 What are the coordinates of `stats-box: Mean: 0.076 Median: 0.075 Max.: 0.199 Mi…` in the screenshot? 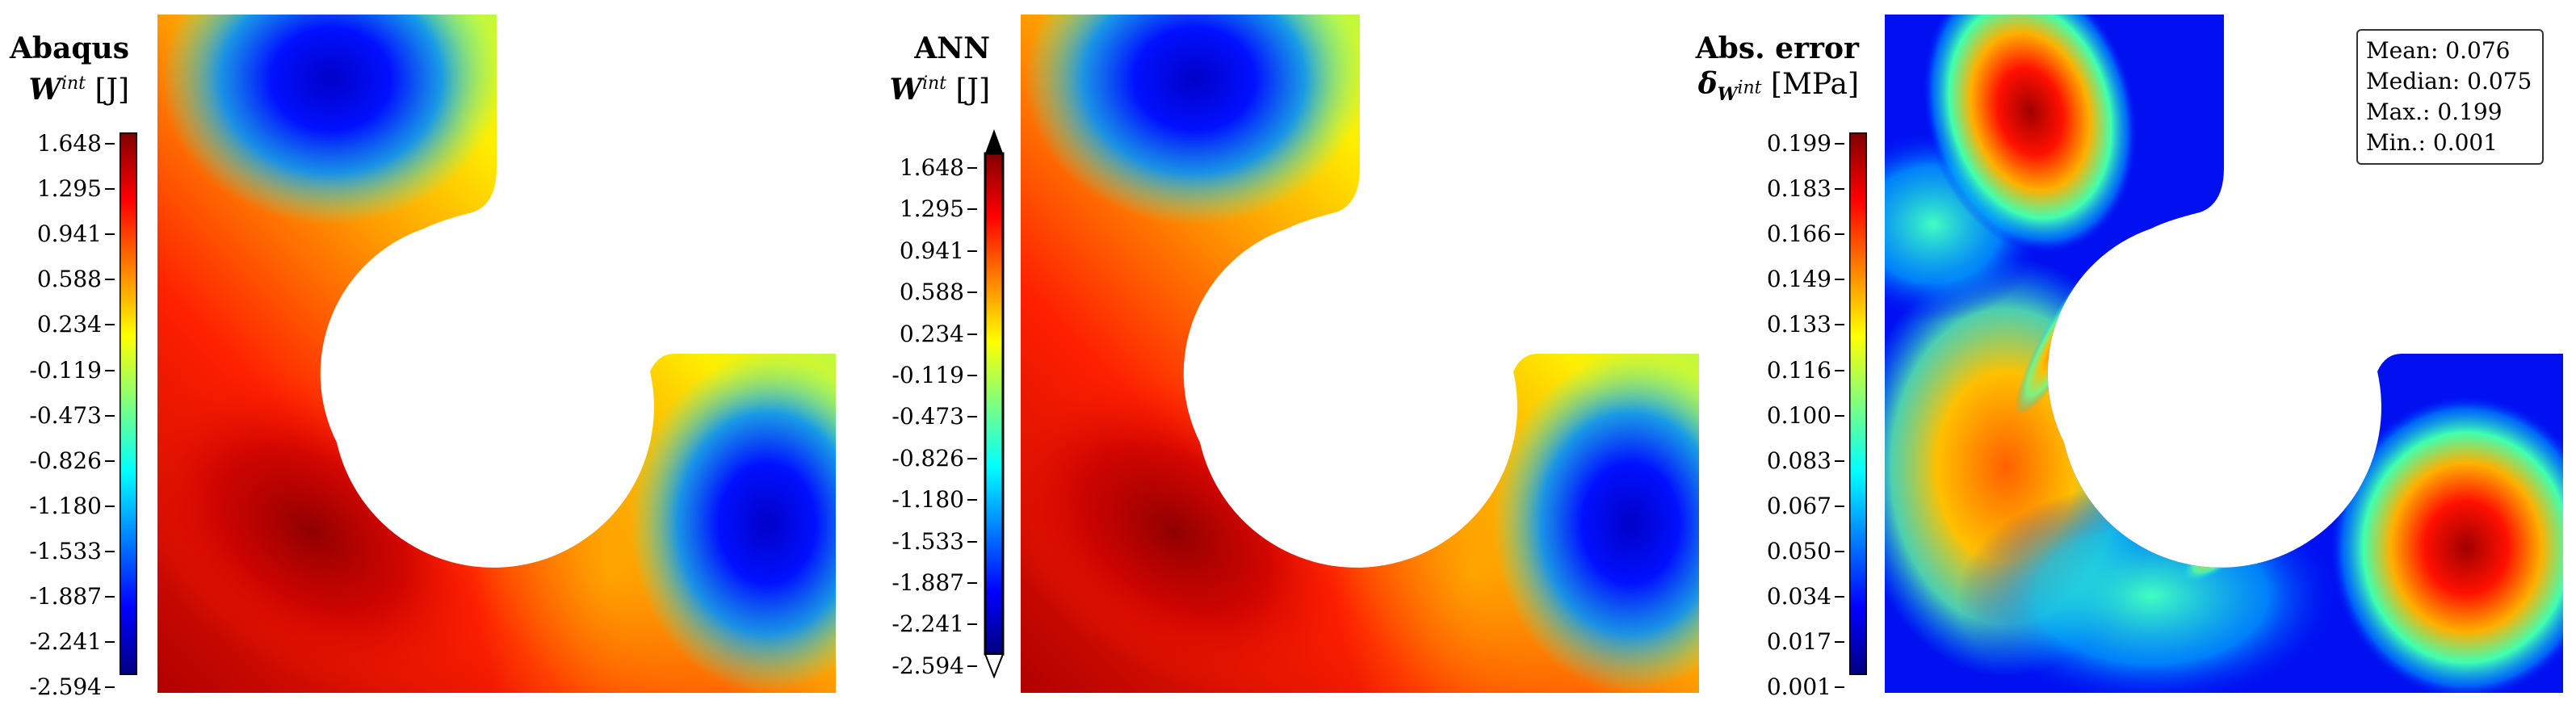 It's located at (2450, 97).